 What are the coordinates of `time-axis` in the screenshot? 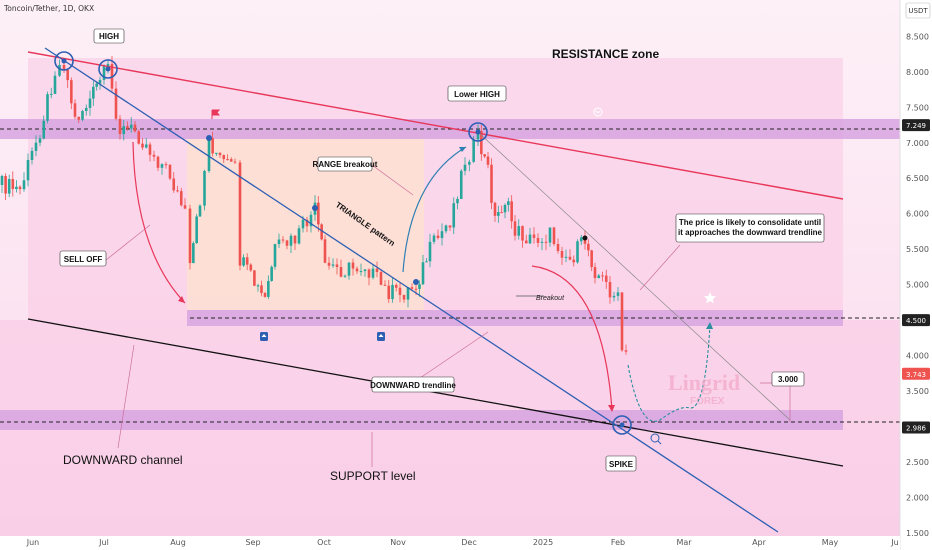 It's located at (450, 543).